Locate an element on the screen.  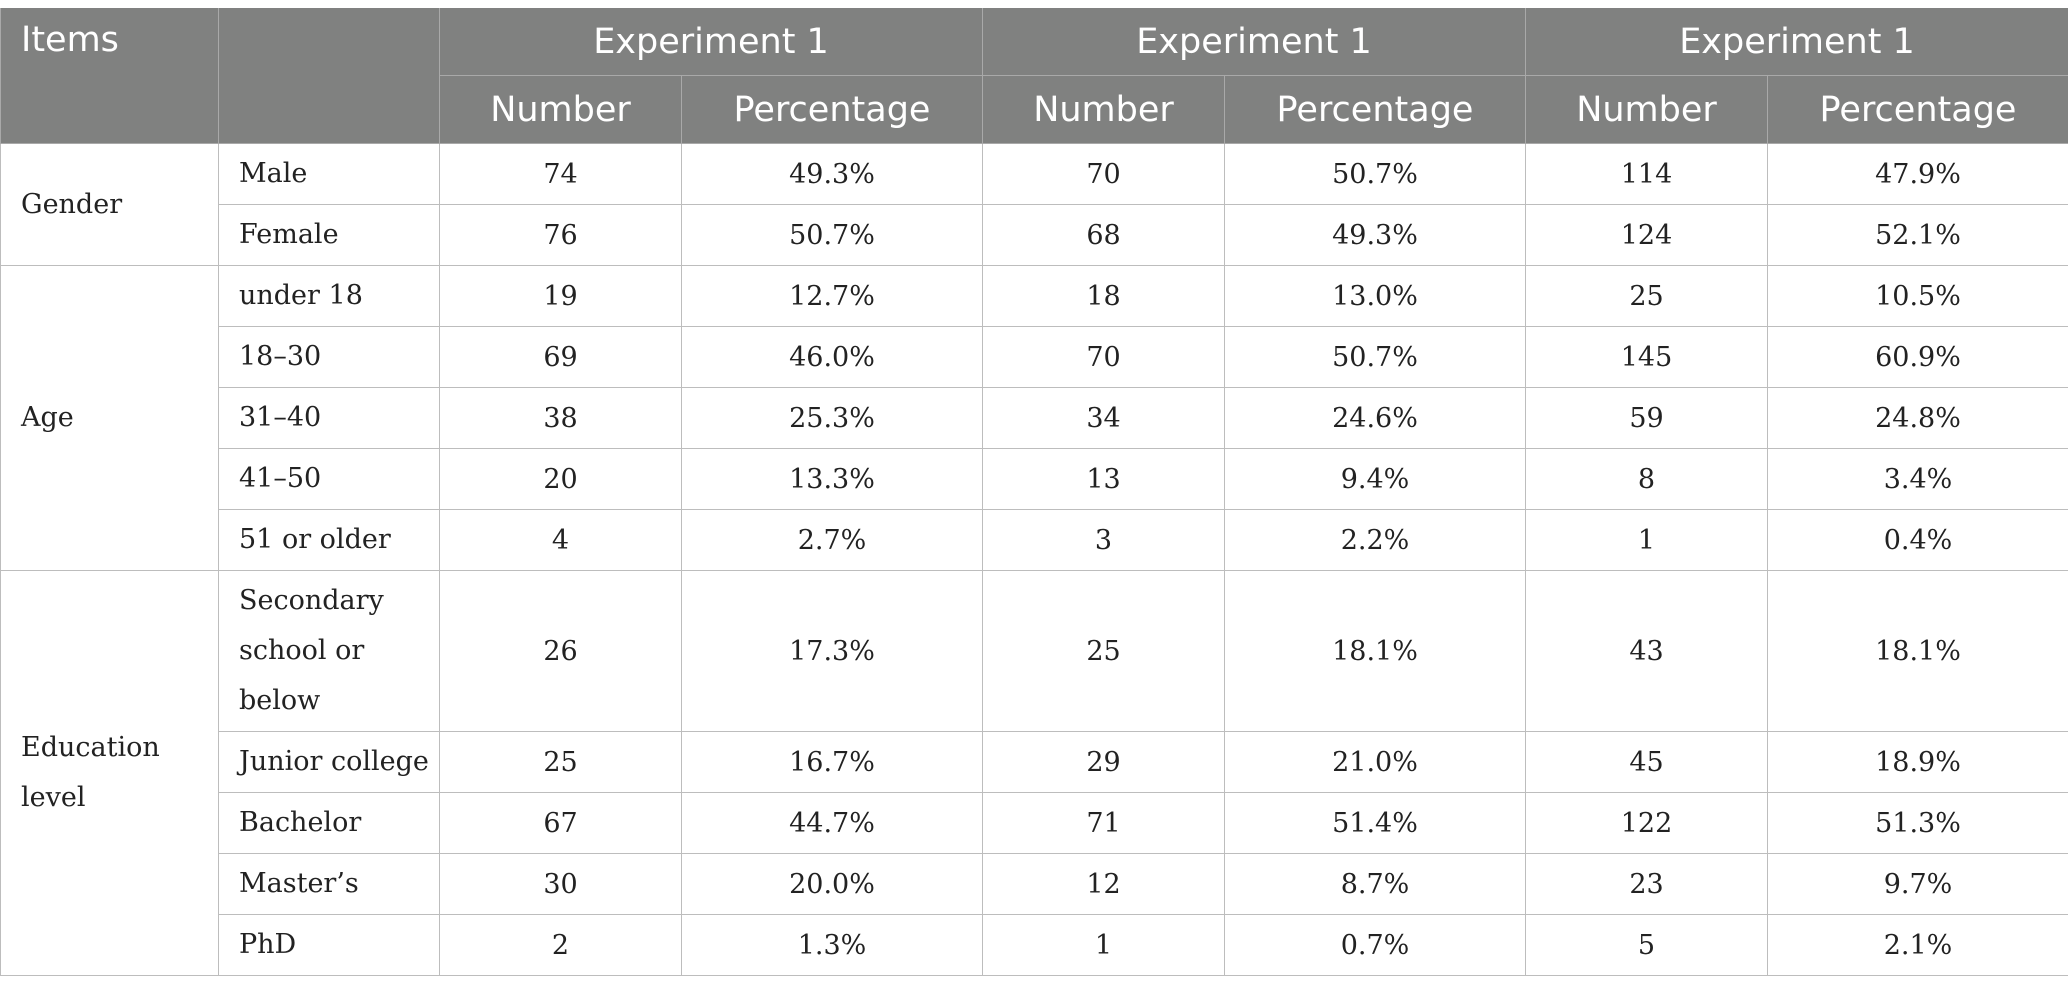
percentage-cell: 1.3% is located at coordinates (832, 945).